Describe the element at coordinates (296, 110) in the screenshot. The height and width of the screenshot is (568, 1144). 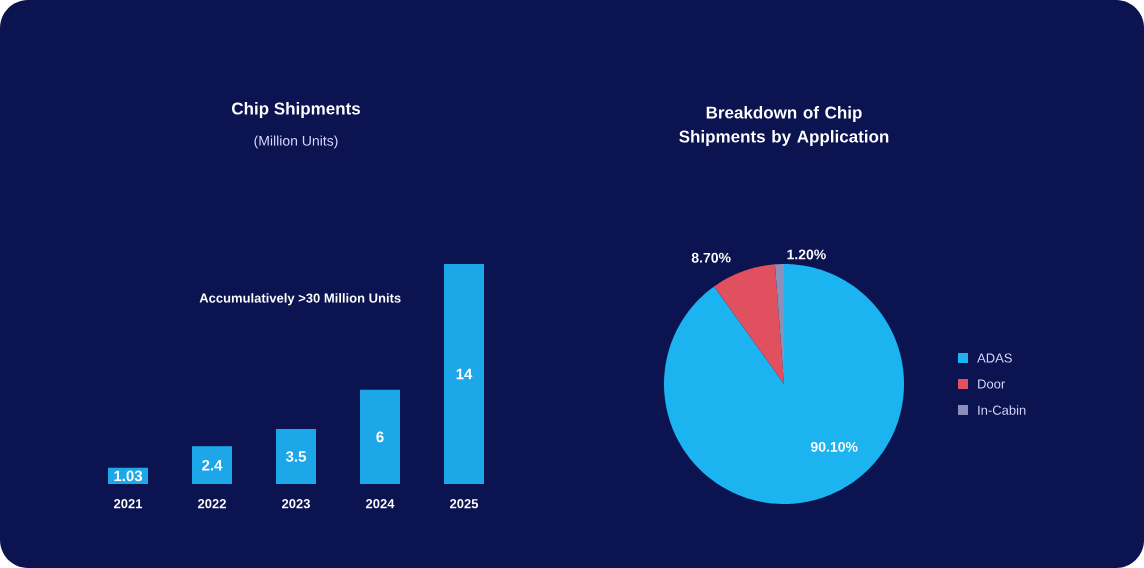
I see `chart-title: Chip Shipments` at that location.